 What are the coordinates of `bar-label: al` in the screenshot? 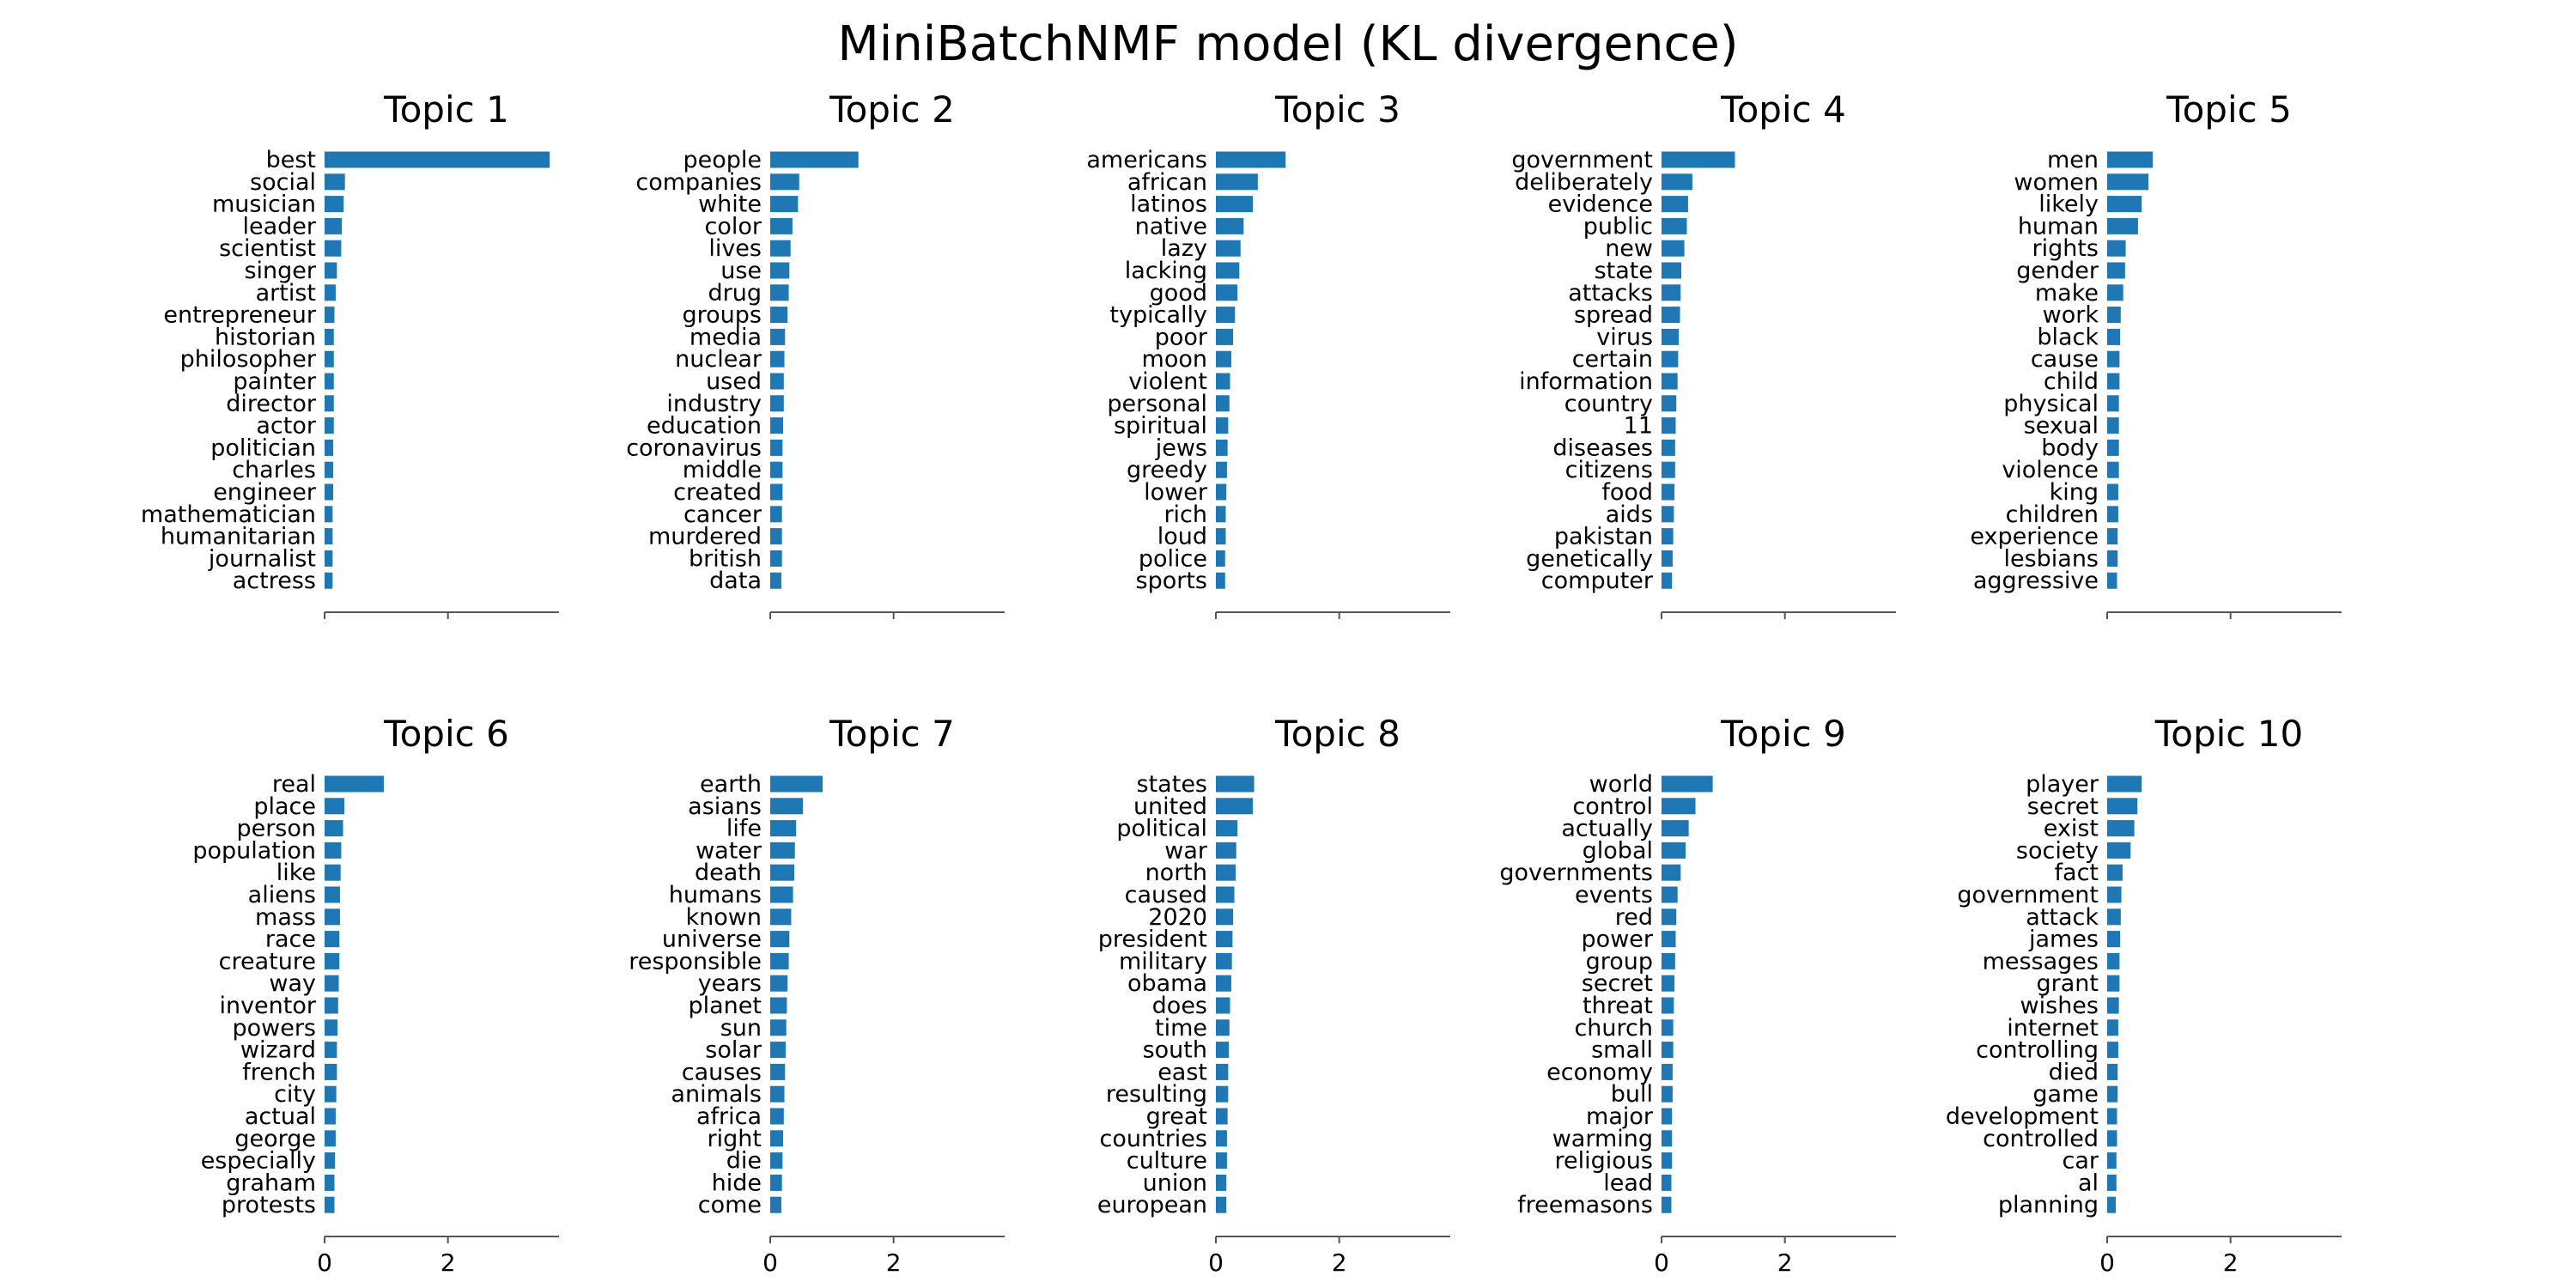 It's located at (2089, 1183).